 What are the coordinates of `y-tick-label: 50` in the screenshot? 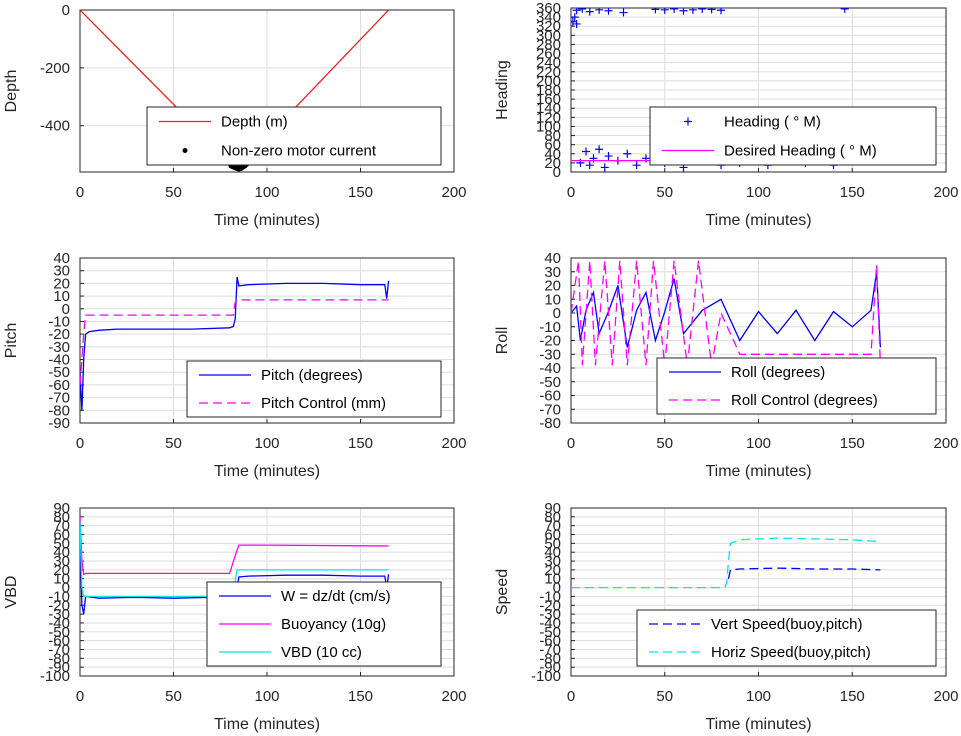 It's located at (552, 543).